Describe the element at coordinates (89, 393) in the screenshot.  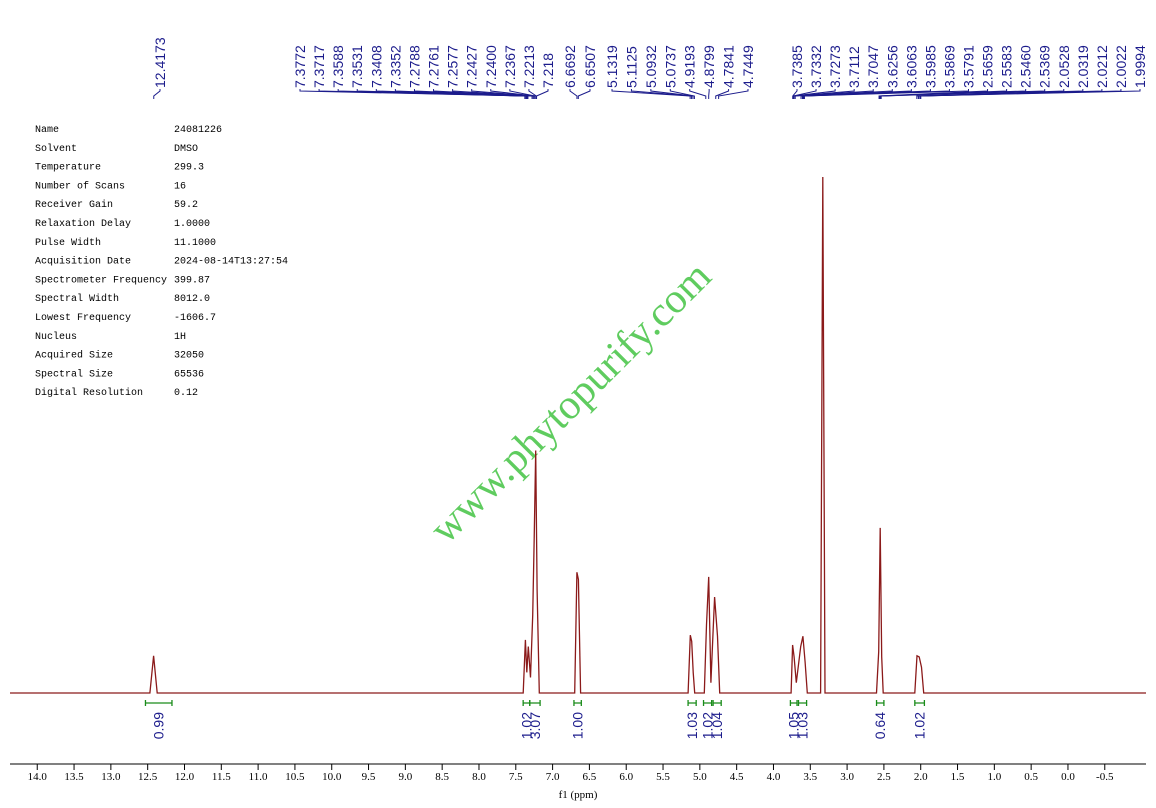
I see `parameter-name: Digital Resolution` at that location.